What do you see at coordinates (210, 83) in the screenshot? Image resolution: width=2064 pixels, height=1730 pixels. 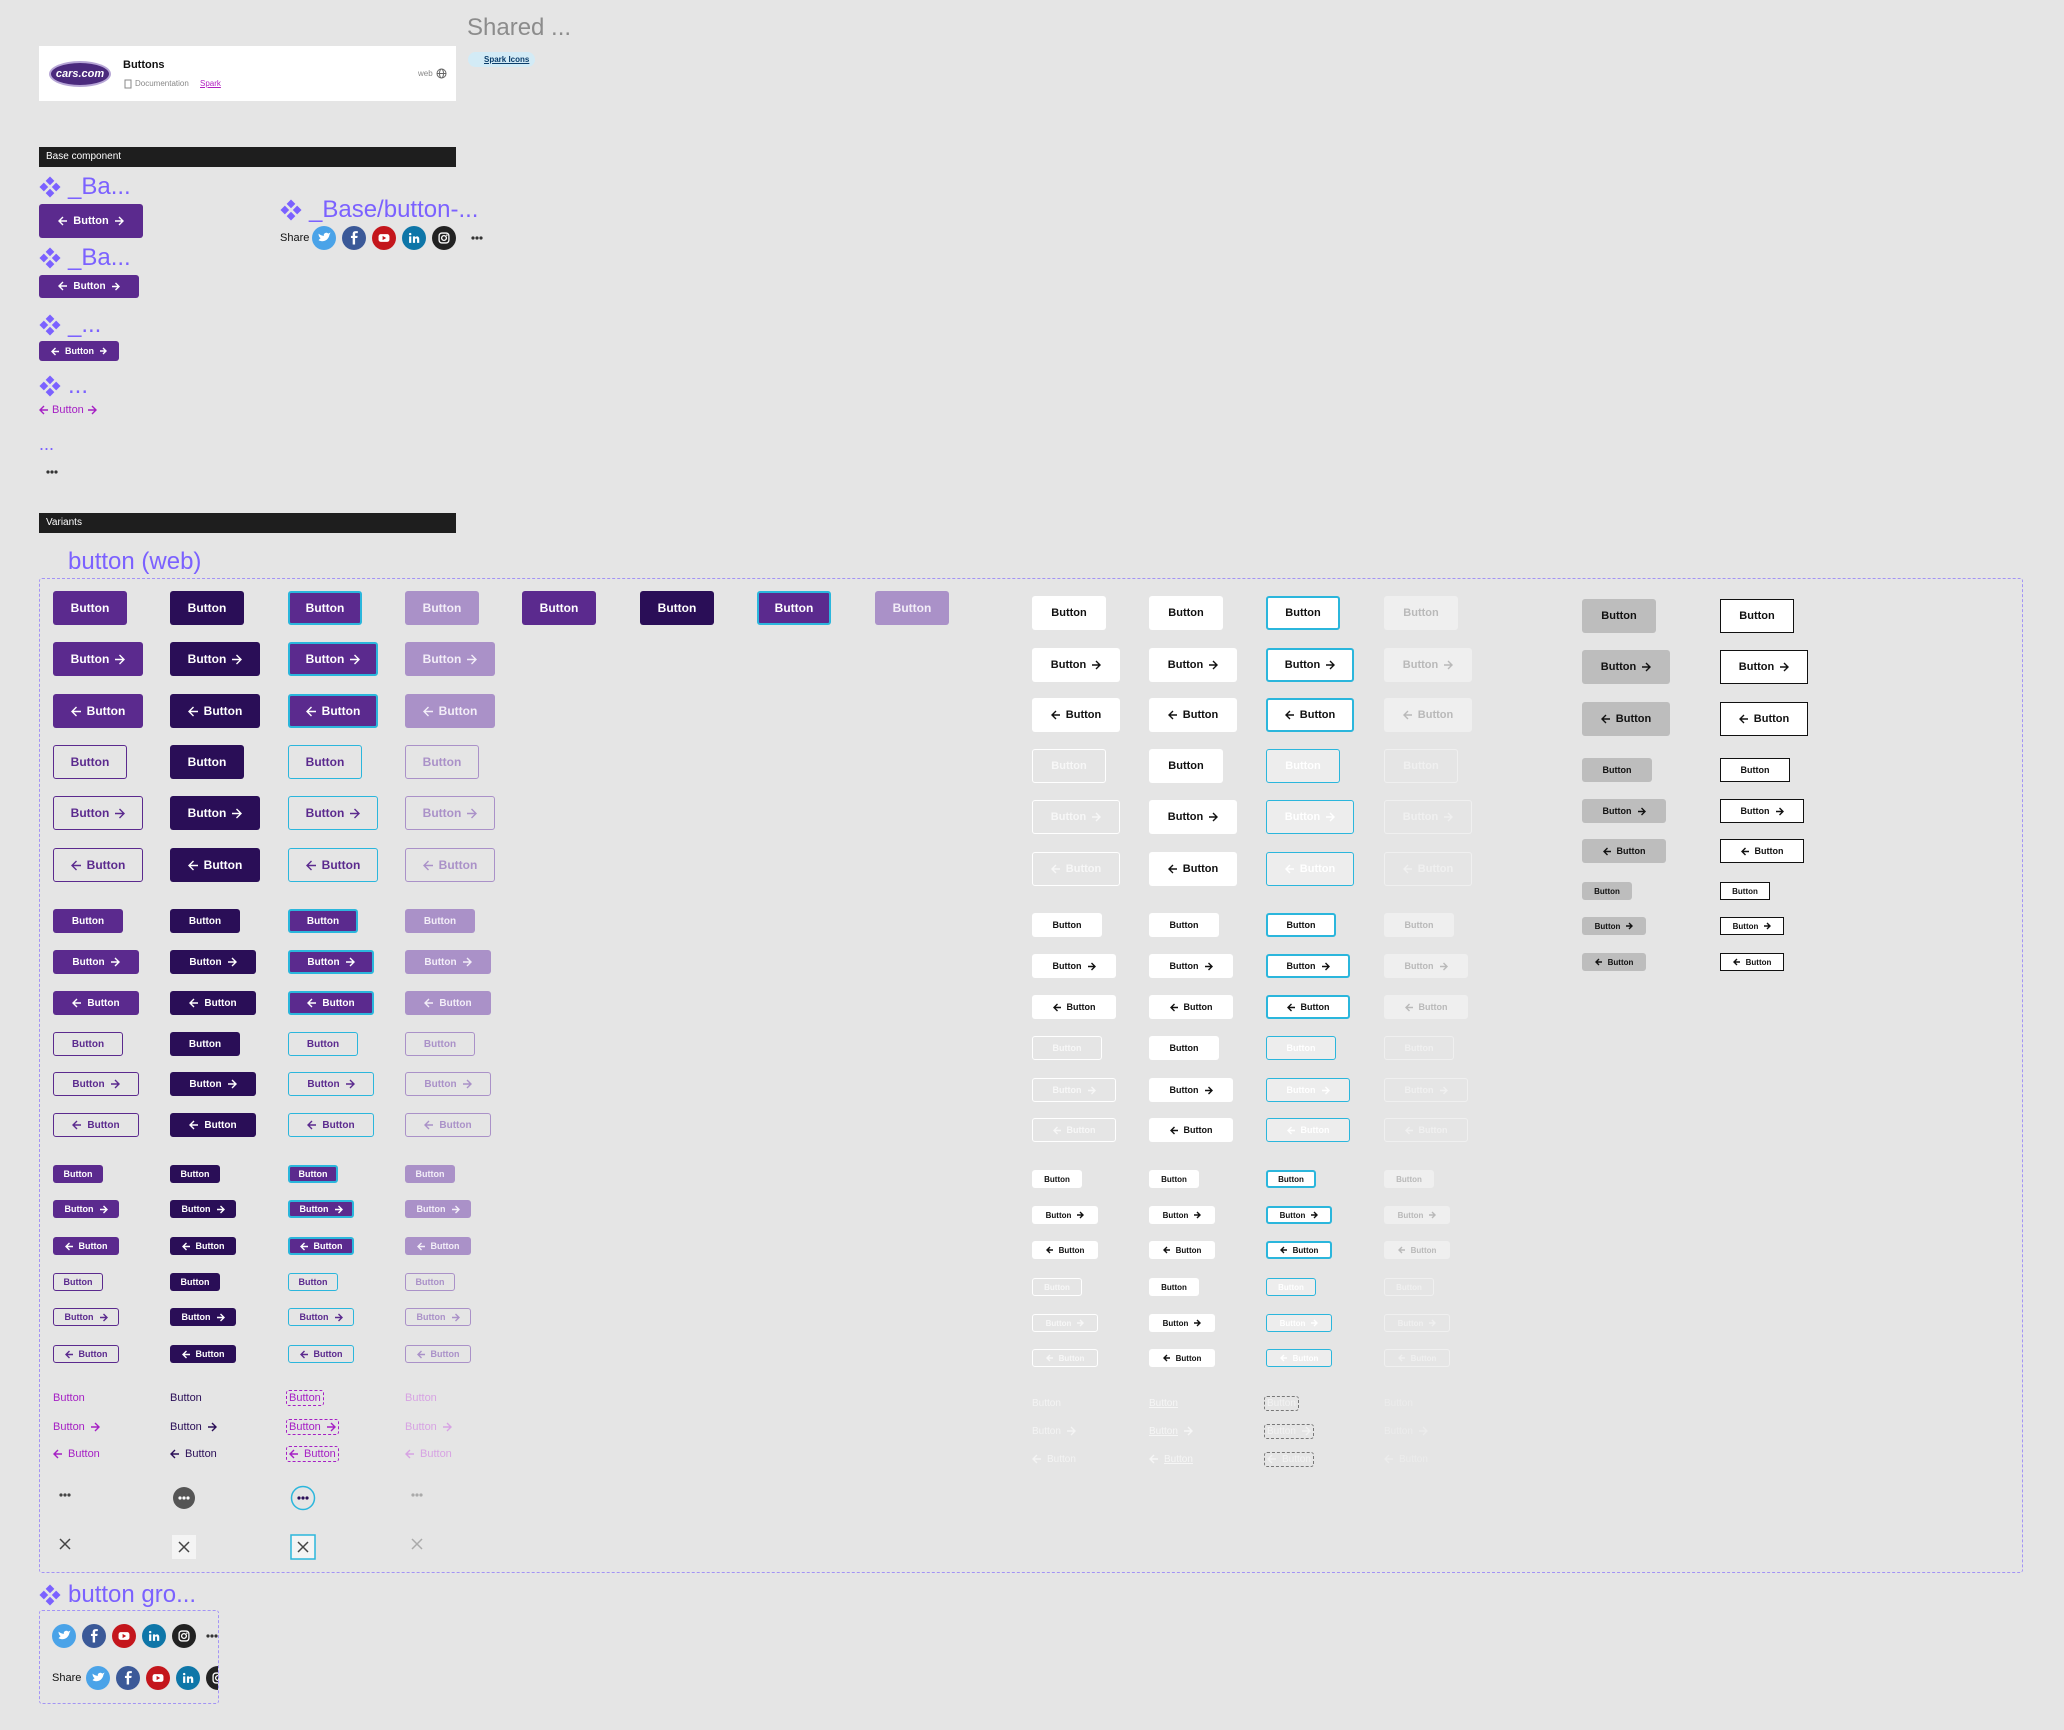 I see `spark-link: Spark` at bounding box center [210, 83].